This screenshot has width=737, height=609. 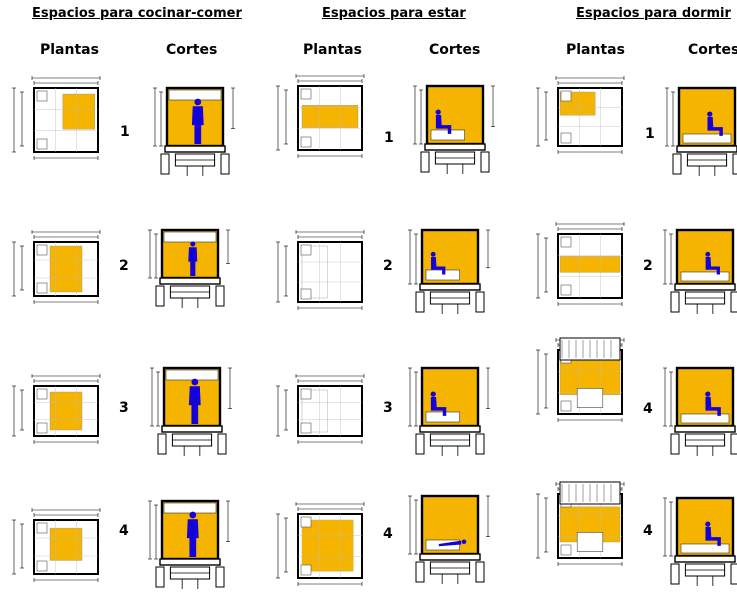 I want to click on col-head-plantas-1: Plantas, so click(x=69, y=50).